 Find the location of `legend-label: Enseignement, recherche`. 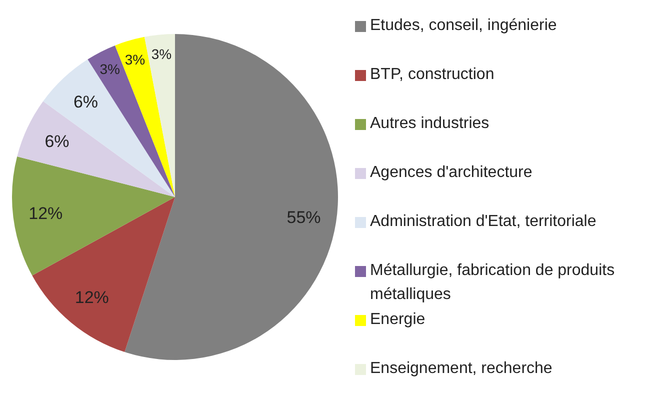

legend-label: Enseignement, recherche is located at coordinates (461, 369).